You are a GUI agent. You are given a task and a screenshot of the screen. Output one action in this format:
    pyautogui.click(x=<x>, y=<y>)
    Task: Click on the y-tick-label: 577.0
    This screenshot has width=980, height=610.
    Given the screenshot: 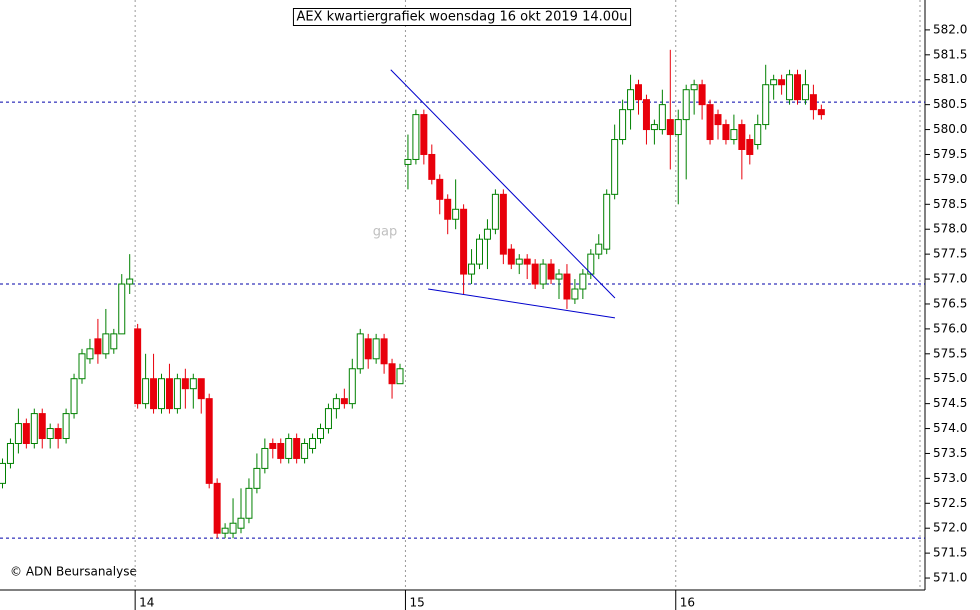 What is the action you would take?
    pyautogui.click(x=950, y=279)
    